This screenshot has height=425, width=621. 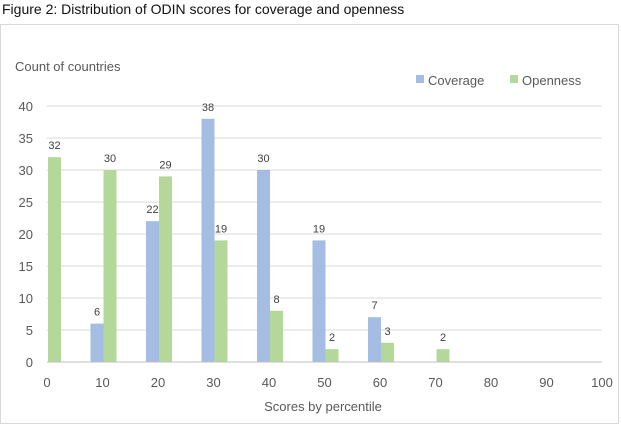 I want to click on y-tick-label: 15, so click(x=26, y=266).